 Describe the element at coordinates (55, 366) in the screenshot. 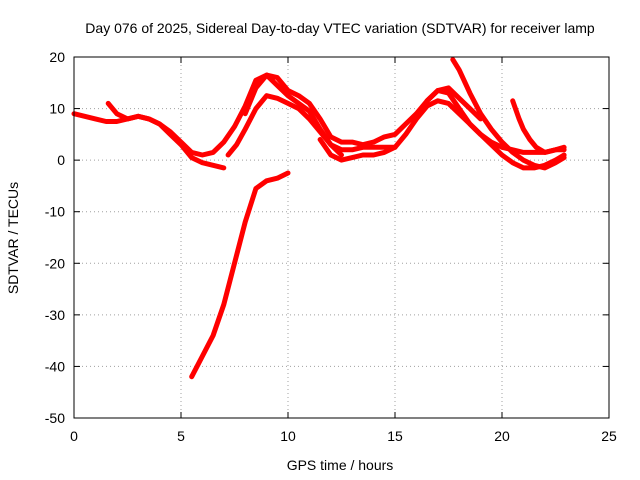

I see `y-tick-label: -40` at that location.